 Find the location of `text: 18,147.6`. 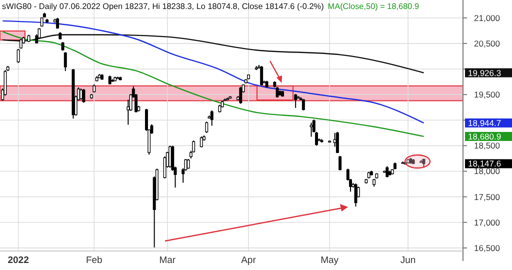

text: 18,147.6 is located at coordinates (485, 163).